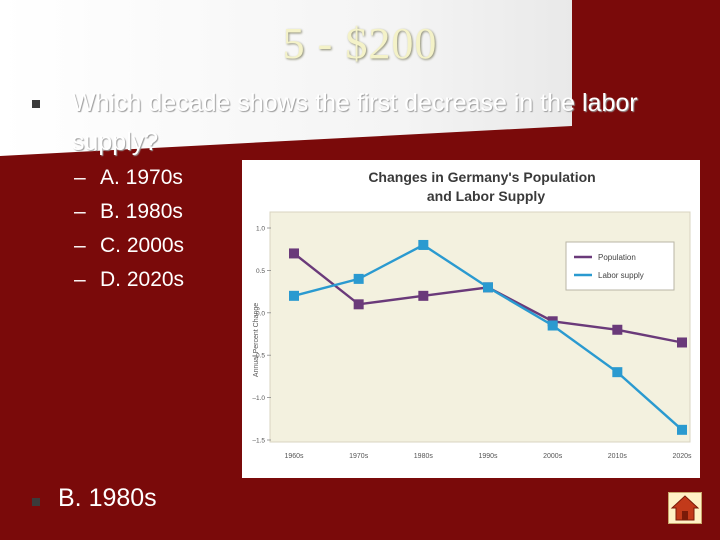 The image size is (720, 540). I want to click on home-icon, so click(685, 508).